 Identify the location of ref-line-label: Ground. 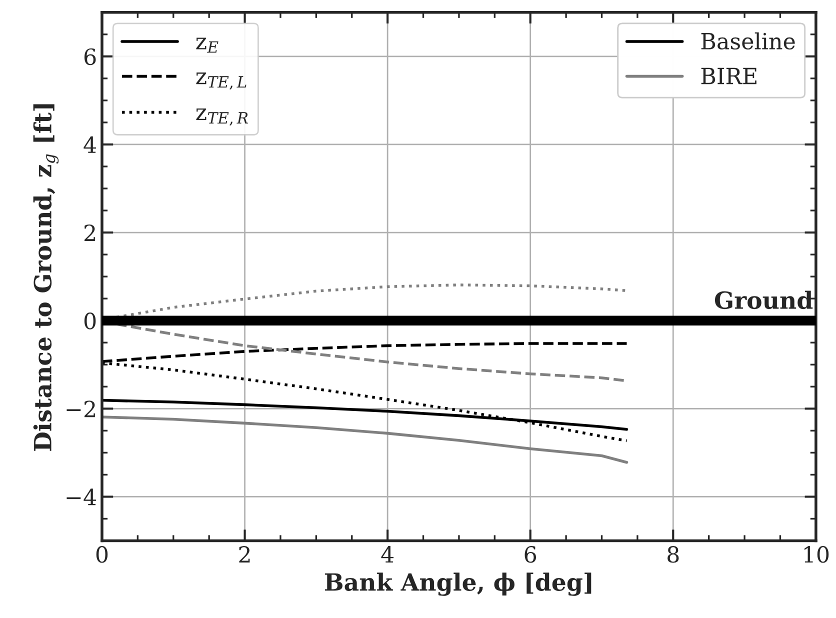
(763, 300).